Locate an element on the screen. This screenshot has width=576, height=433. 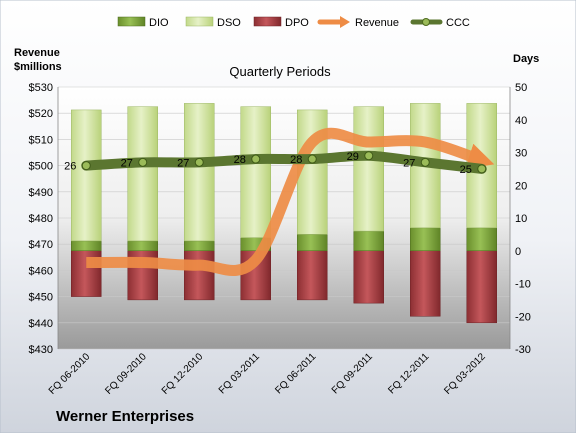
company-name: Werner Enterprises is located at coordinates (125, 416).